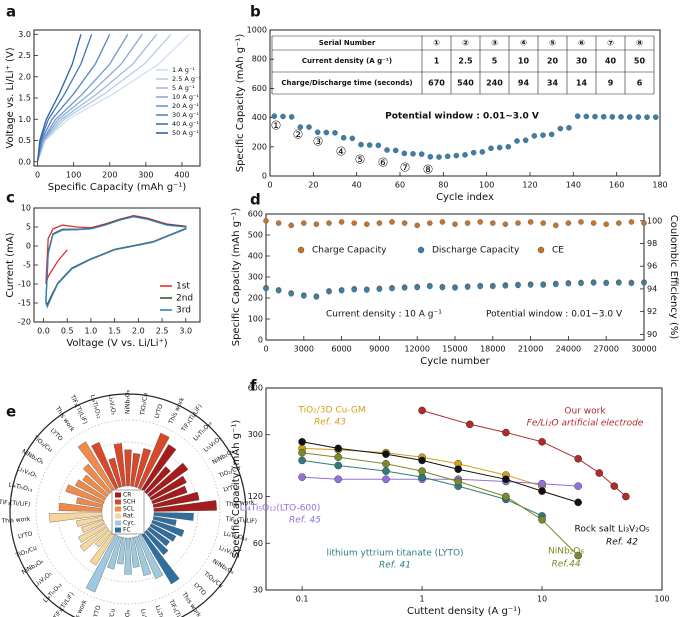 The width and height of the screenshot is (685, 617). Describe the element at coordinates (304, 349) in the screenshot. I see `x-tick-label: 3000` at that location.